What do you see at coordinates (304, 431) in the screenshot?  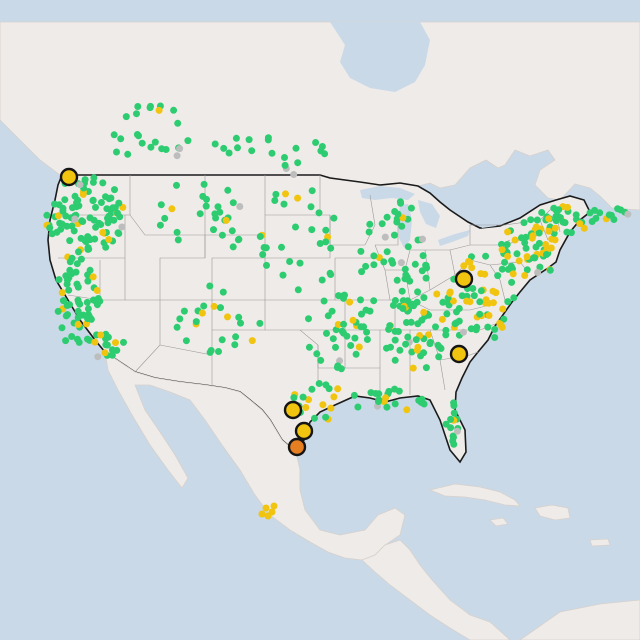 I see `highlight-marker-texas-south` at bounding box center [304, 431].